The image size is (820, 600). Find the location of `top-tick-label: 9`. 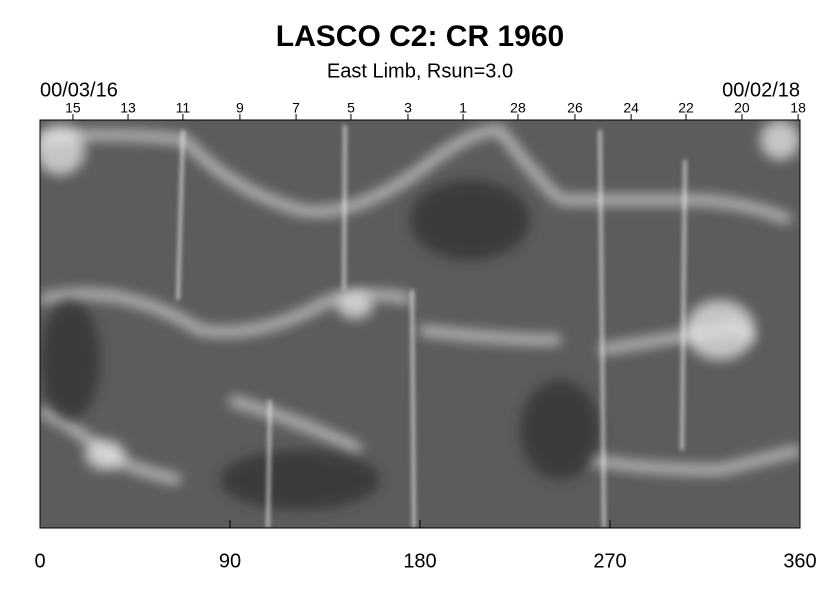

top-tick-label: 9 is located at coordinates (240, 108).